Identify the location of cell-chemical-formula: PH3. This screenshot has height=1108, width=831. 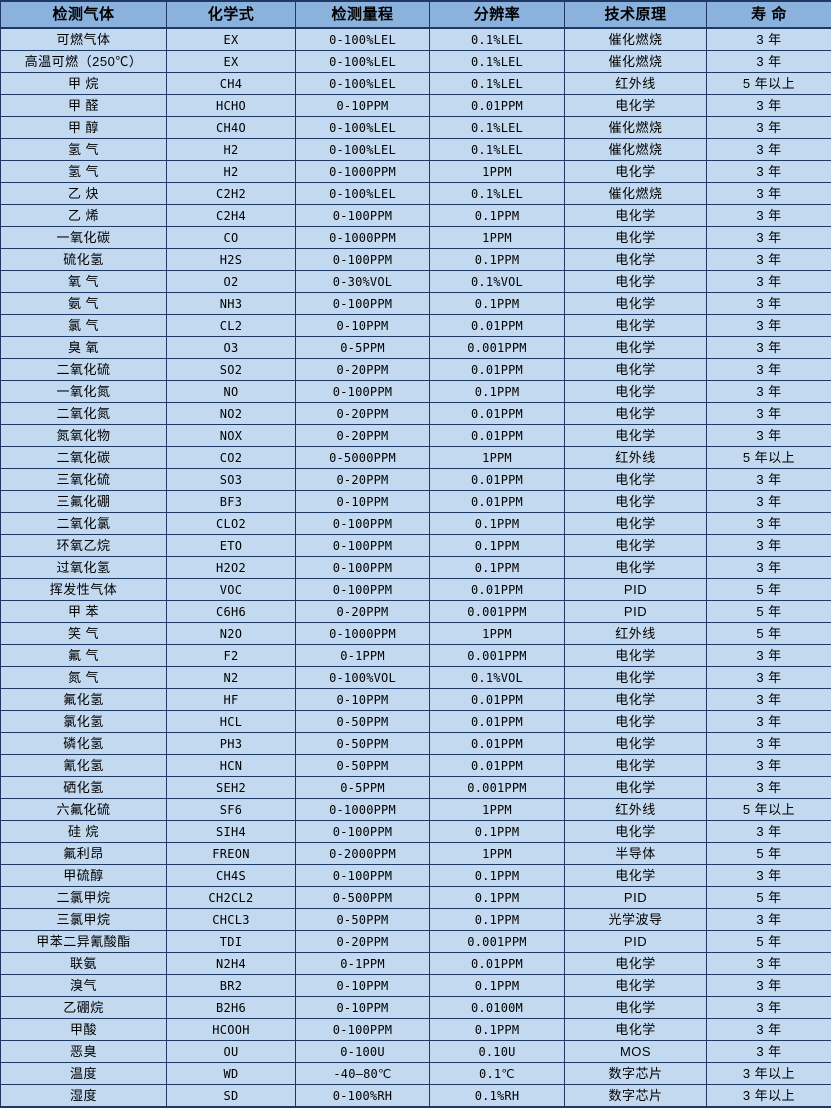
(231, 744).